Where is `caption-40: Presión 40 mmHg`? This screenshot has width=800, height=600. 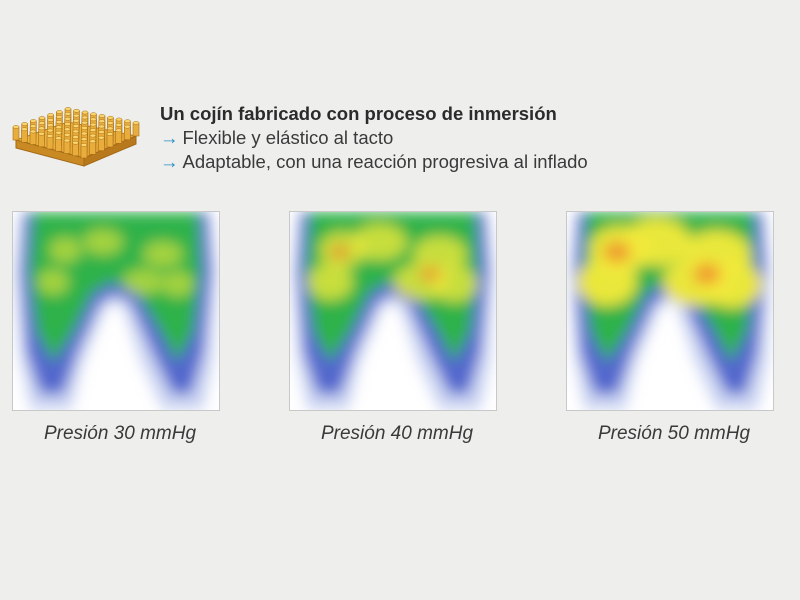 caption-40: Presión 40 mmHg is located at coordinates (397, 433).